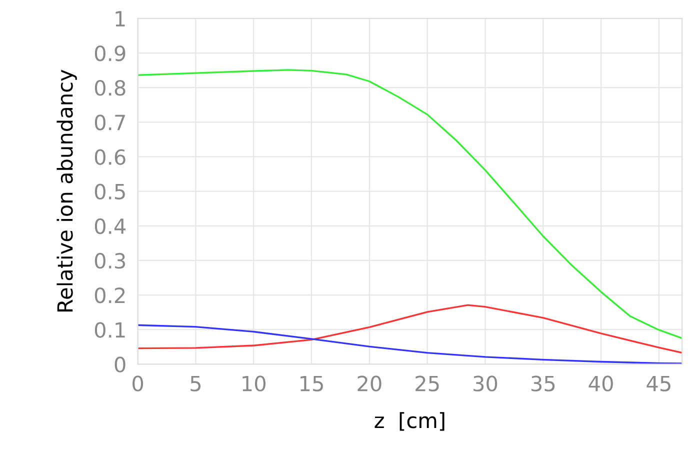 The width and height of the screenshot is (689, 461). What do you see at coordinates (109, 122) in the screenshot?
I see `y-tick-label: 0.7` at bounding box center [109, 122].